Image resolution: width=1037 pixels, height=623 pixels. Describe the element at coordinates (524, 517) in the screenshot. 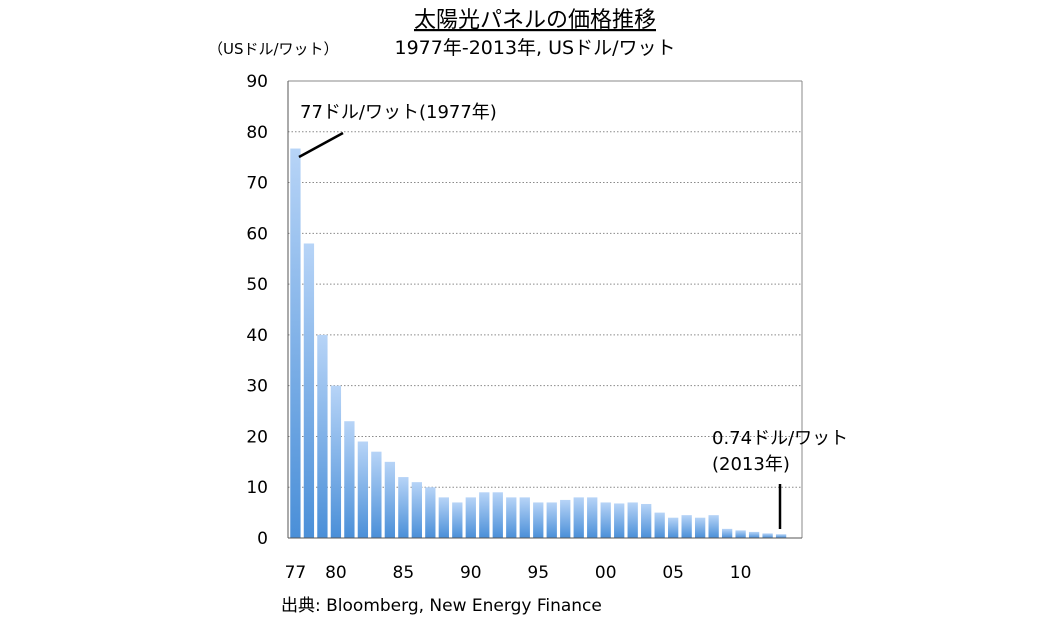

I see `bar-1994` at that location.